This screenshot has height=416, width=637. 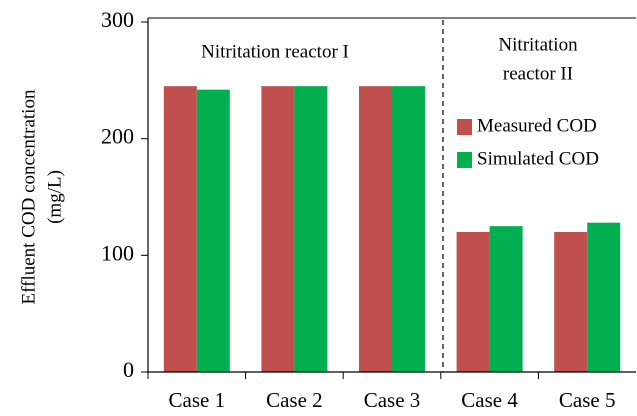 What do you see at coordinates (538, 44) in the screenshot?
I see `annotation: Nitritation` at bounding box center [538, 44].